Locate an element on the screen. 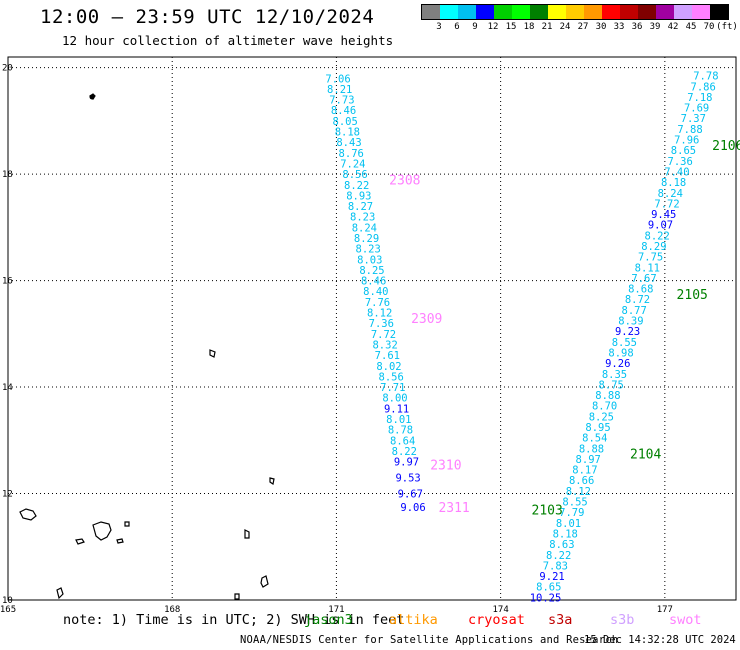 This screenshot has height=650, width=740. wave-height-reading: 8.97 is located at coordinates (588, 460).